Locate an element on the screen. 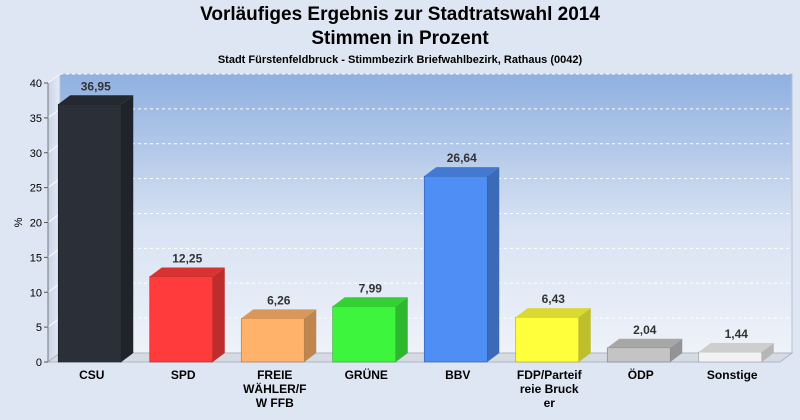 The height and width of the screenshot is (420, 800). y-tick-label: 15 is located at coordinates (36, 258).